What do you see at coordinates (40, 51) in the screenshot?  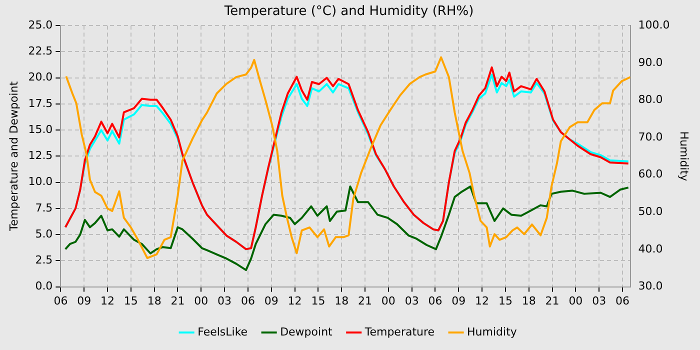 I see `y-tick-label: 22.5` at bounding box center [40, 51].